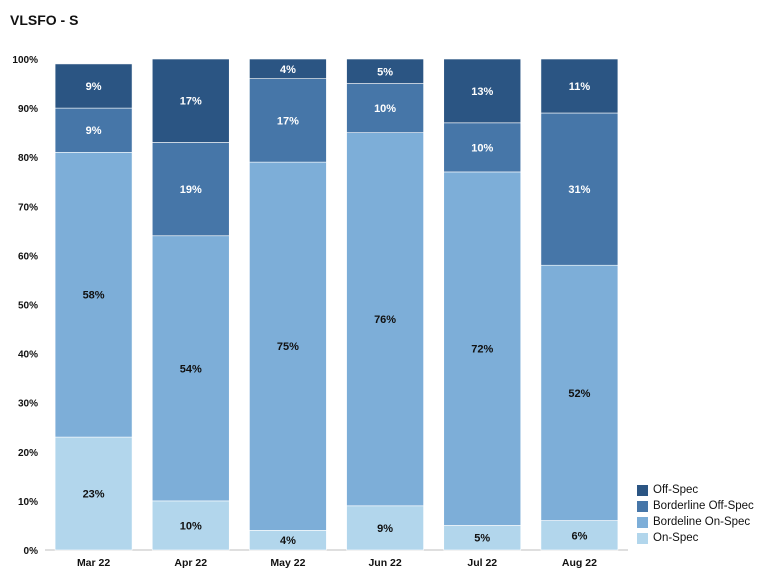 This screenshot has height=580, width=763. I want to click on data-label: 19%, so click(191, 190).